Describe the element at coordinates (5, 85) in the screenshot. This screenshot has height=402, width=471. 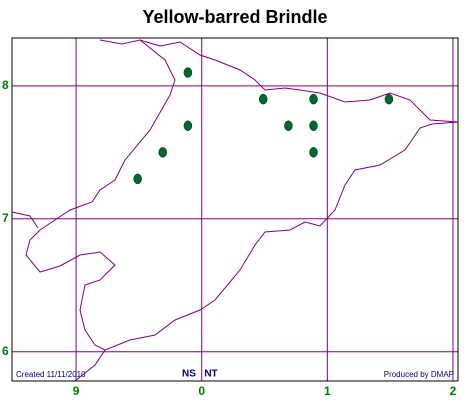
I see `y-tick-label: 8` at that location.